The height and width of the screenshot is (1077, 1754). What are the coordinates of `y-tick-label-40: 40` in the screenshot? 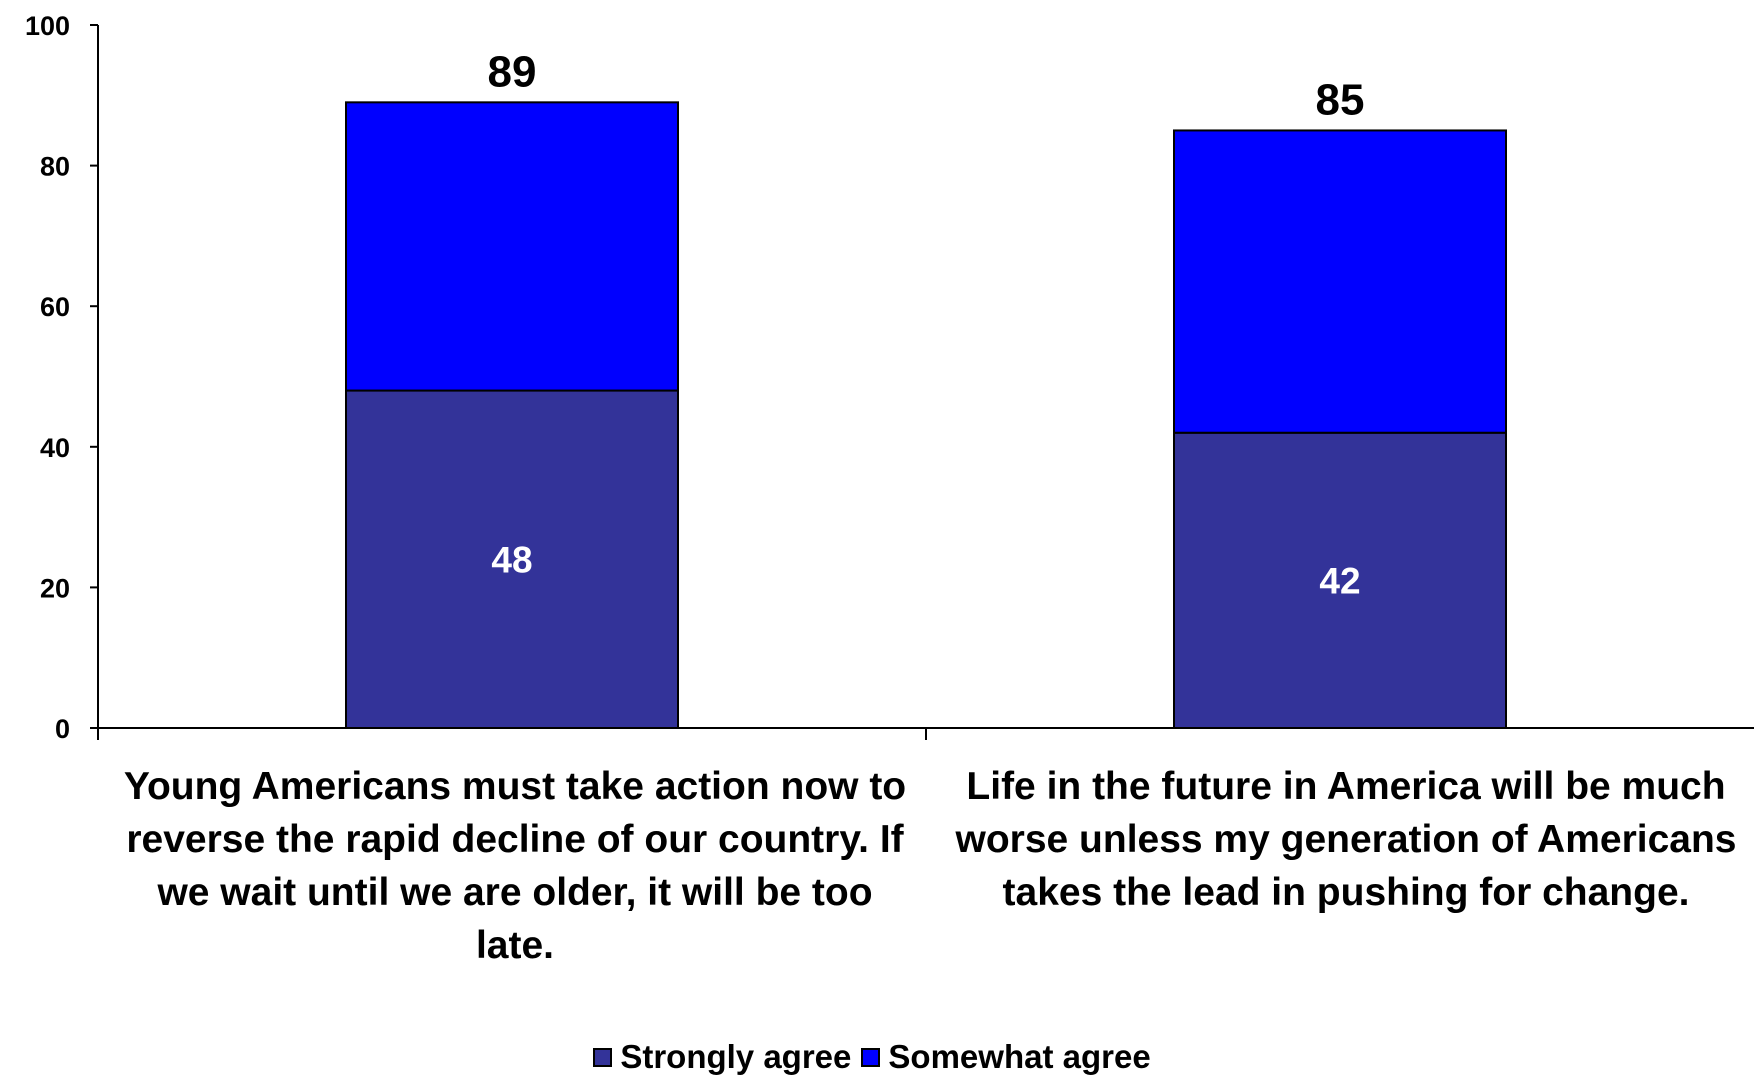 It's located at (55, 448).